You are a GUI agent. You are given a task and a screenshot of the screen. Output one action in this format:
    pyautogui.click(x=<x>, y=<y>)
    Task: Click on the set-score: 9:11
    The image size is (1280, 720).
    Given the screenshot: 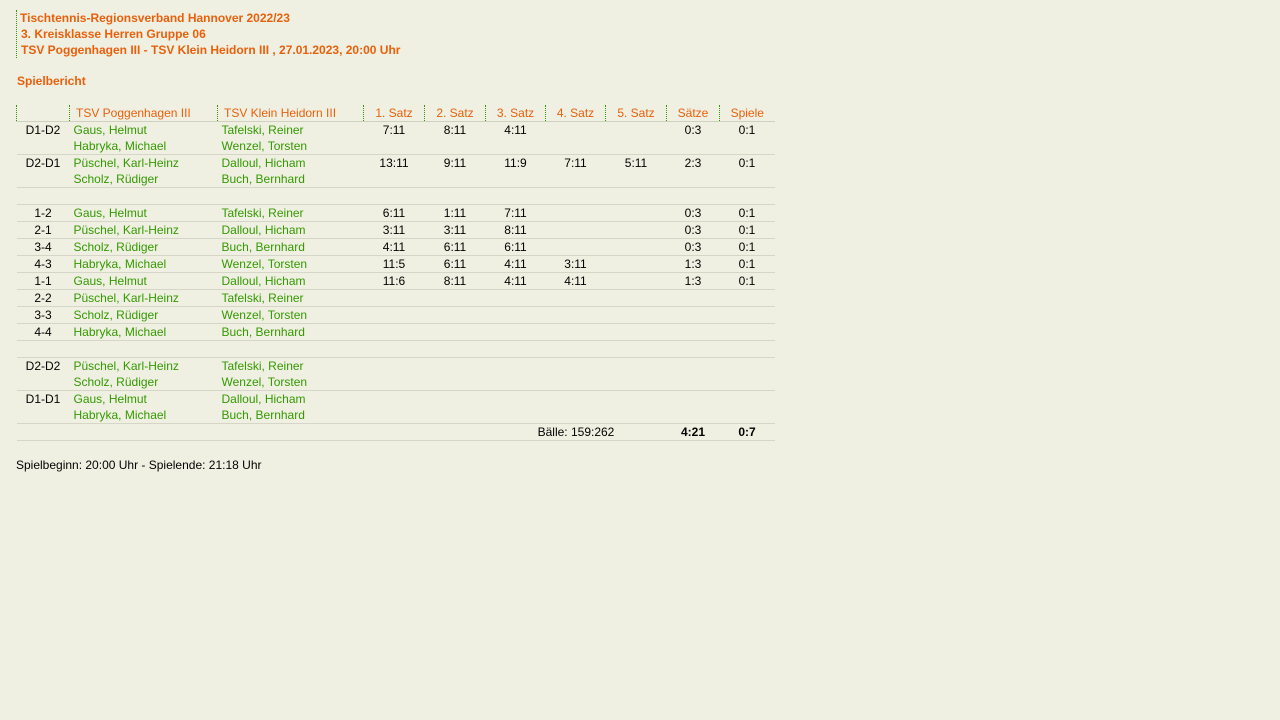 What is the action you would take?
    pyautogui.click(x=455, y=171)
    